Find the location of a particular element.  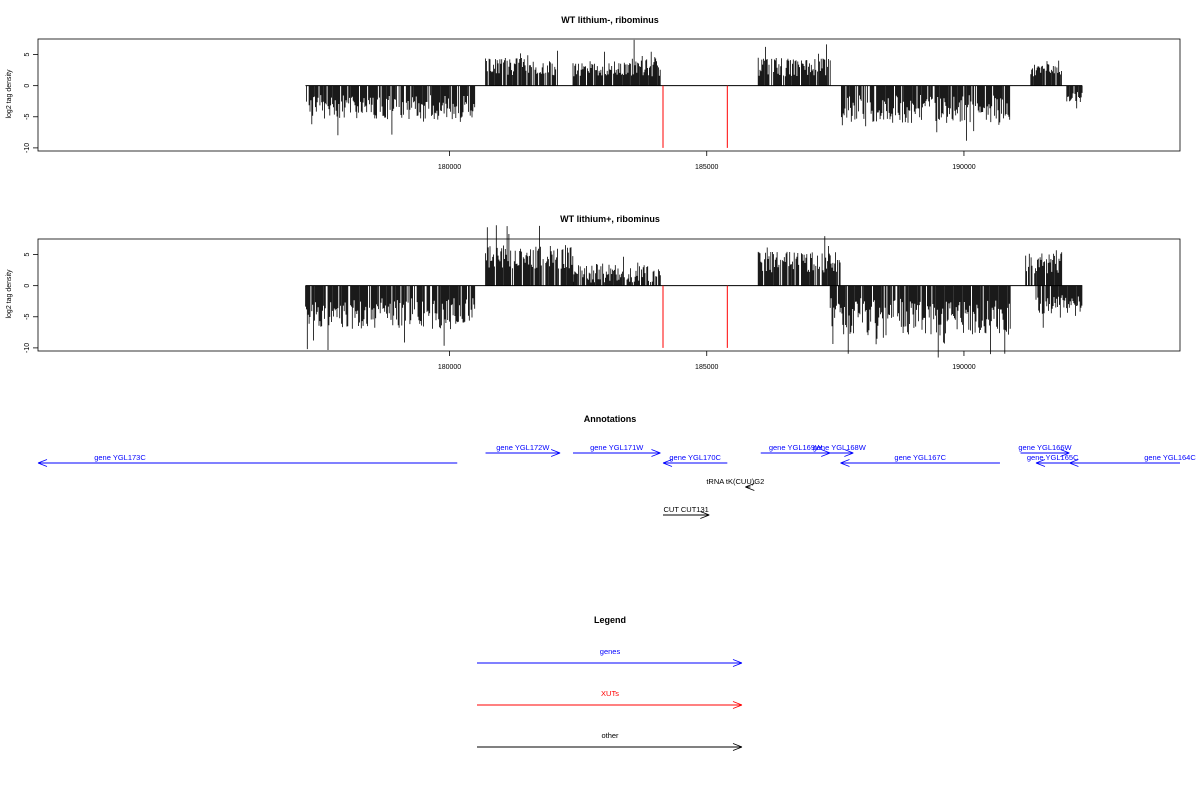

feature-label: gene YGL172W is located at coordinates (523, 447).